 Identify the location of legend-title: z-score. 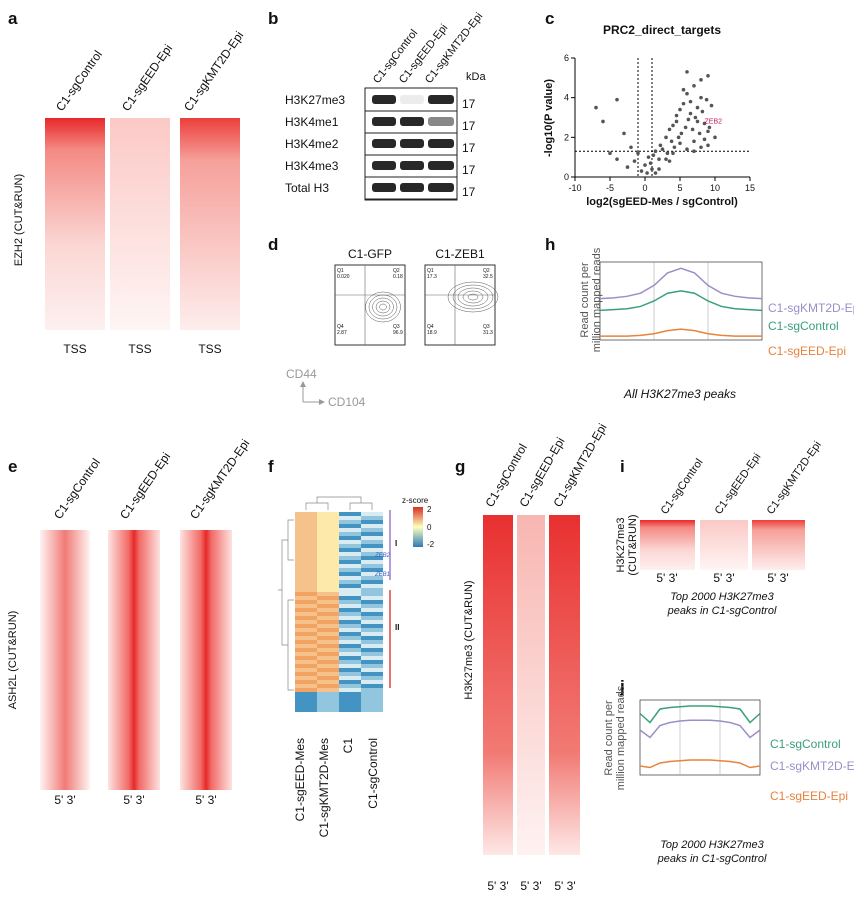
(415, 500).